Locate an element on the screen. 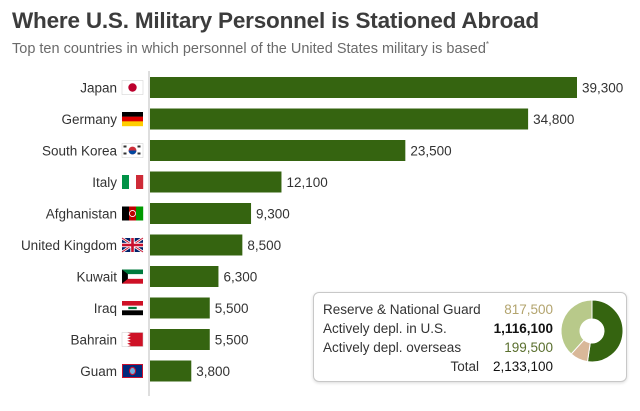 Image resolution: width=640 pixels, height=411 pixels. bar-value-label: 23,500 is located at coordinates (430, 151).